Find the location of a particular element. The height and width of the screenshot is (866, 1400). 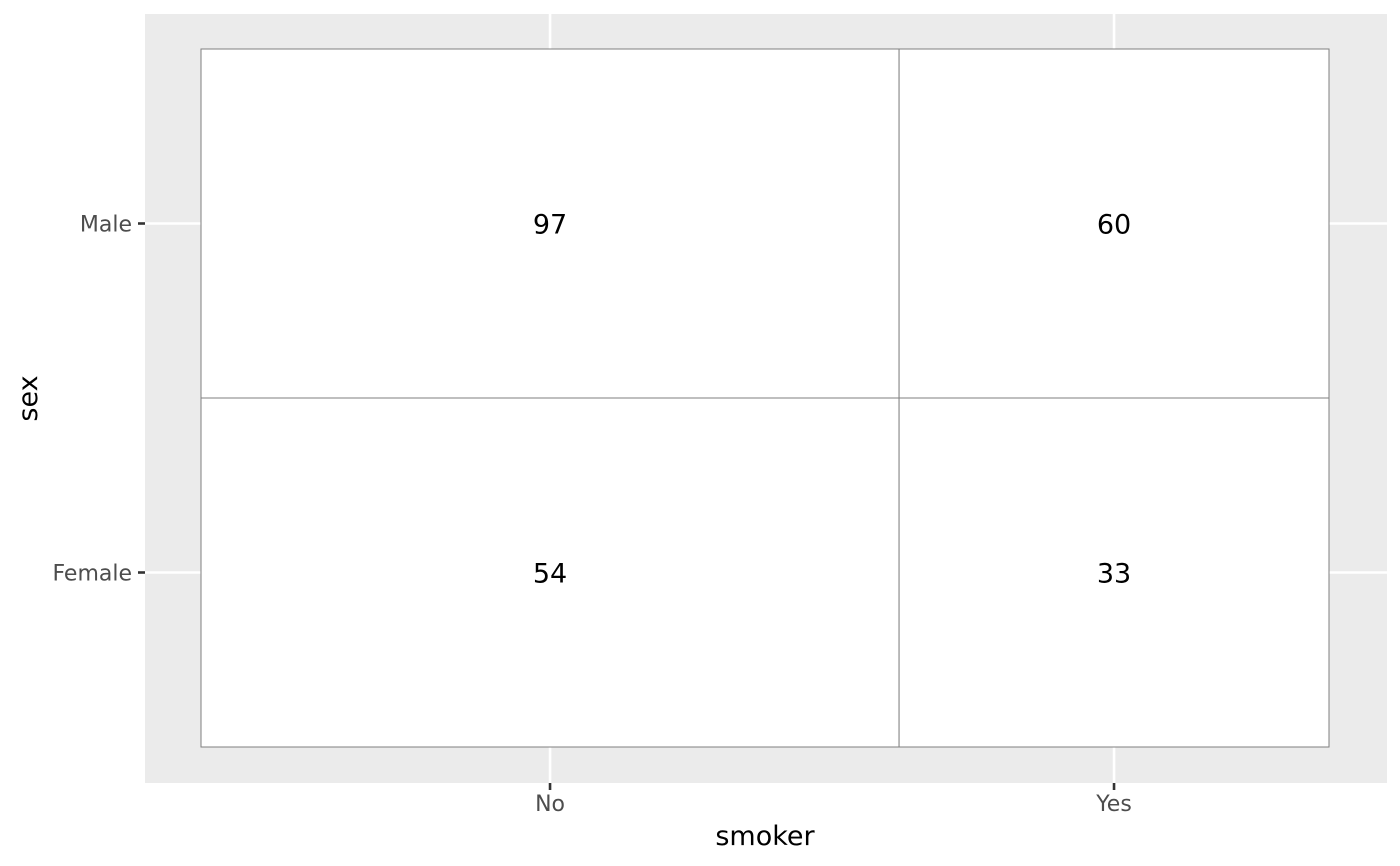

y-axis-title: sex is located at coordinates (28, 398).